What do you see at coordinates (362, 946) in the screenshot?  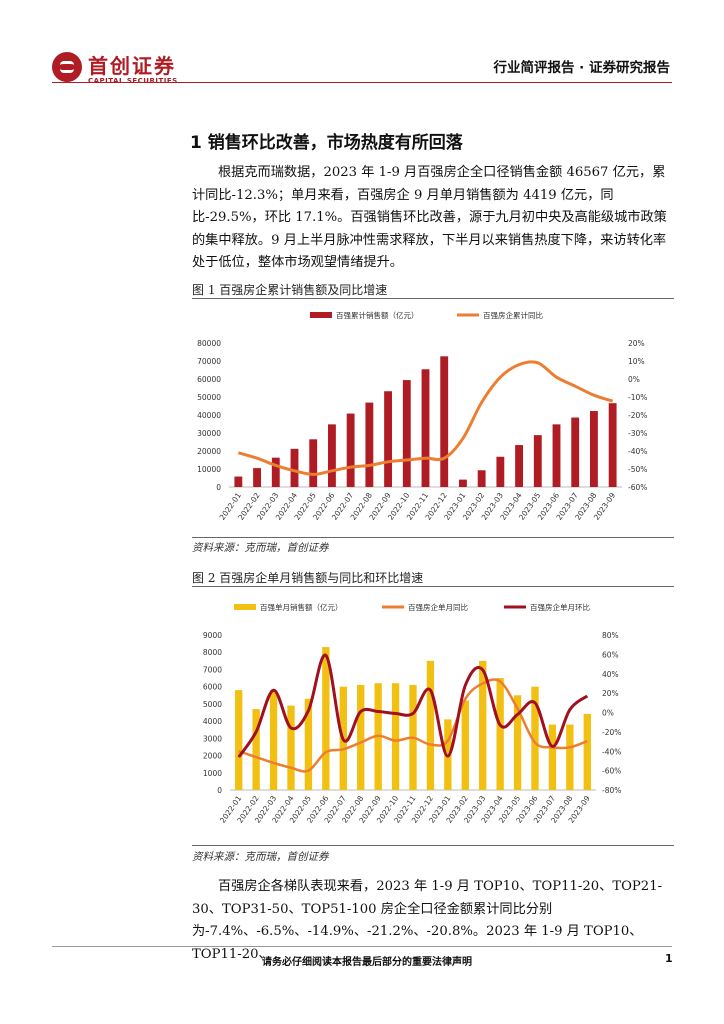 I see `footer-divider` at bounding box center [362, 946].